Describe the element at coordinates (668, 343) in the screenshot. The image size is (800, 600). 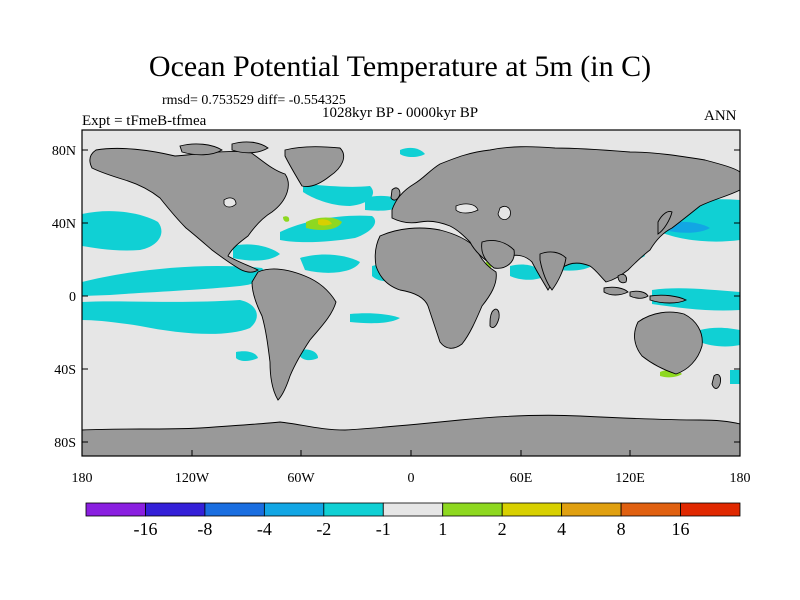
I see `australia` at that location.